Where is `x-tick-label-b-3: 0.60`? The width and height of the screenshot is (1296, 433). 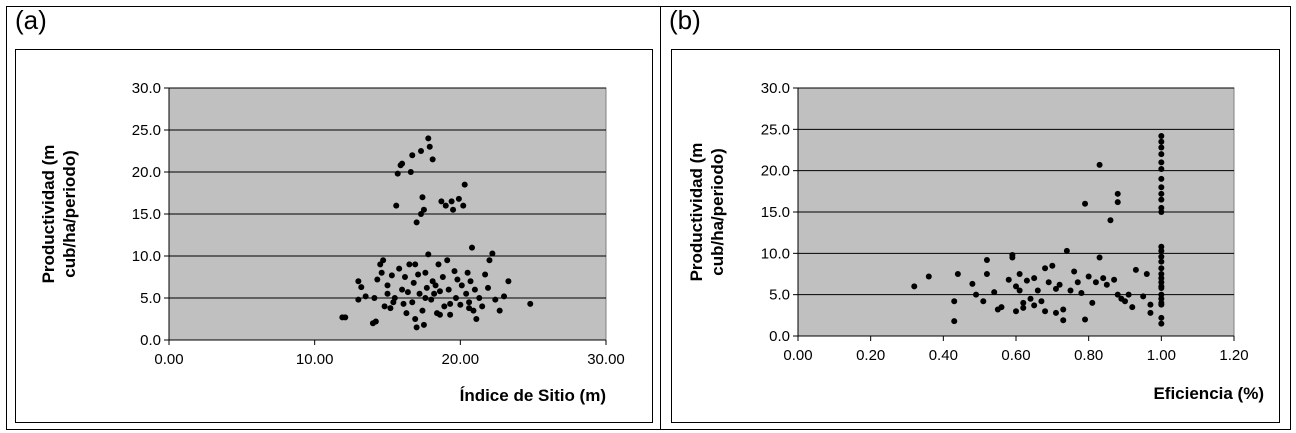 x-tick-label-b-3: 0.60 is located at coordinates (1015, 355).